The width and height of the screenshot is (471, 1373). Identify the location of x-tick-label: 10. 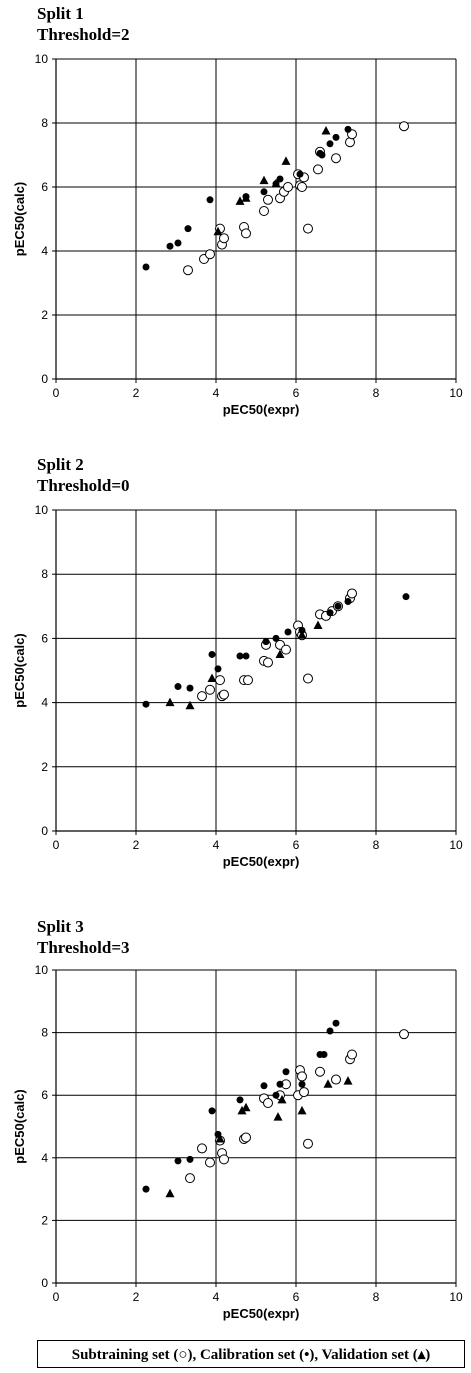
(456, 1297).